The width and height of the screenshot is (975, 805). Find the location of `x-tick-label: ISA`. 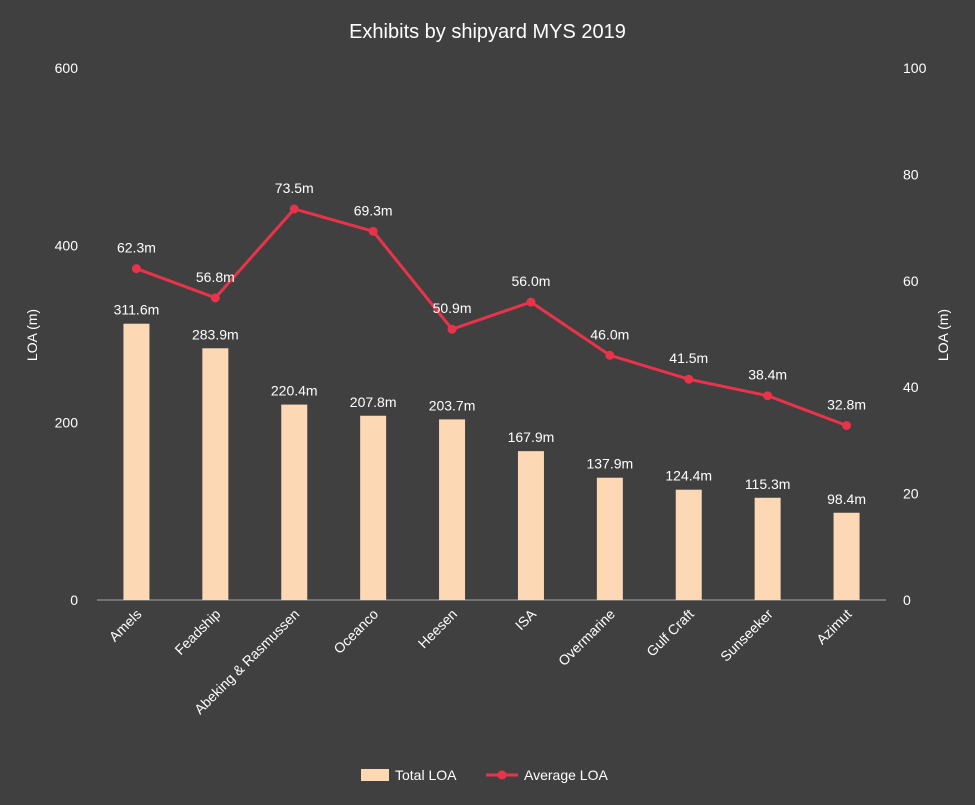

x-tick-label: ISA is located at coordinates (526, 619).